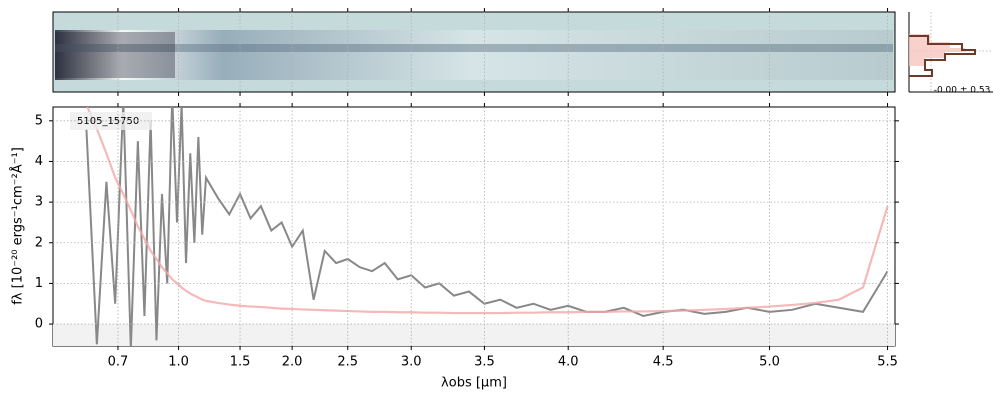  Describe the element at coordinates (950, 54) in the screenshot. I see `histogram-panel: -0.00 ± 0.53` at that location.